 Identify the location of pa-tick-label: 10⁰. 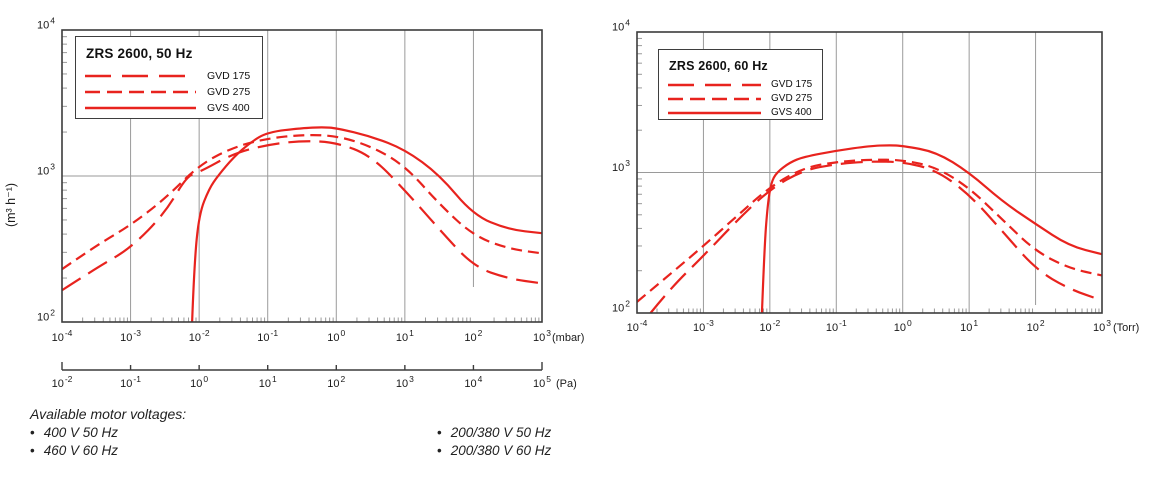
(199, 382).